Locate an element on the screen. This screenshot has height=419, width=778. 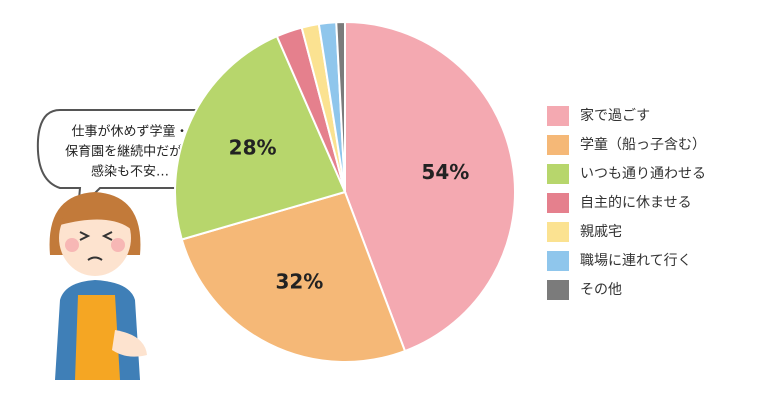
slice-label: 32% is located at coordinates (299, 282).